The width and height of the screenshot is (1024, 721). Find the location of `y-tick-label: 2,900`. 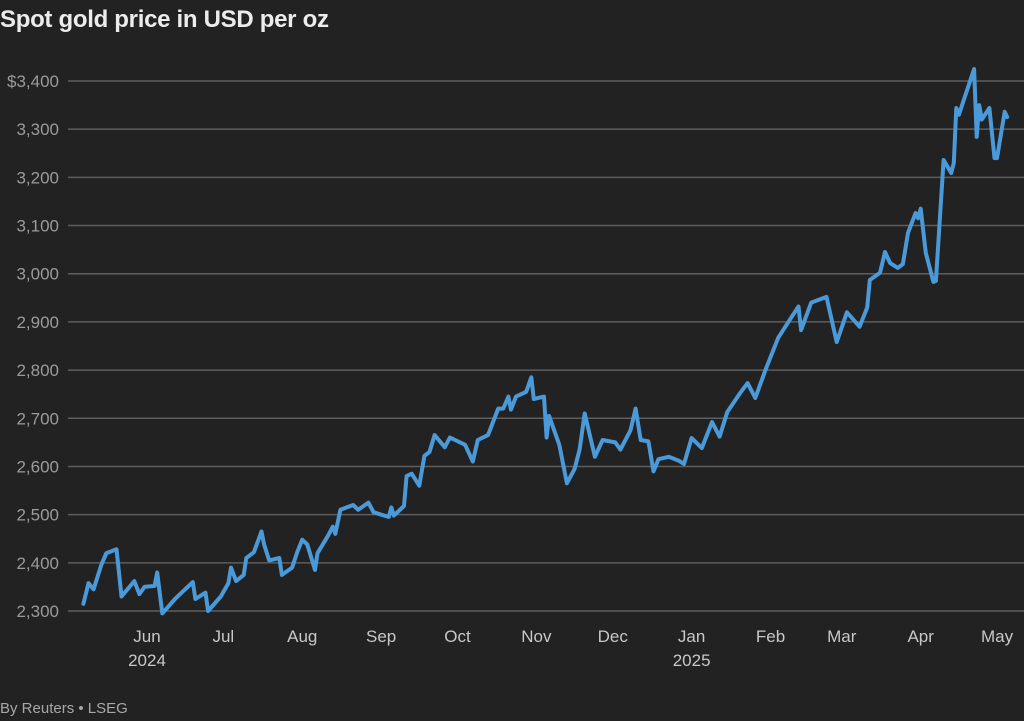

y-tick-label: 2,900 is located at coordinates (37, 322).